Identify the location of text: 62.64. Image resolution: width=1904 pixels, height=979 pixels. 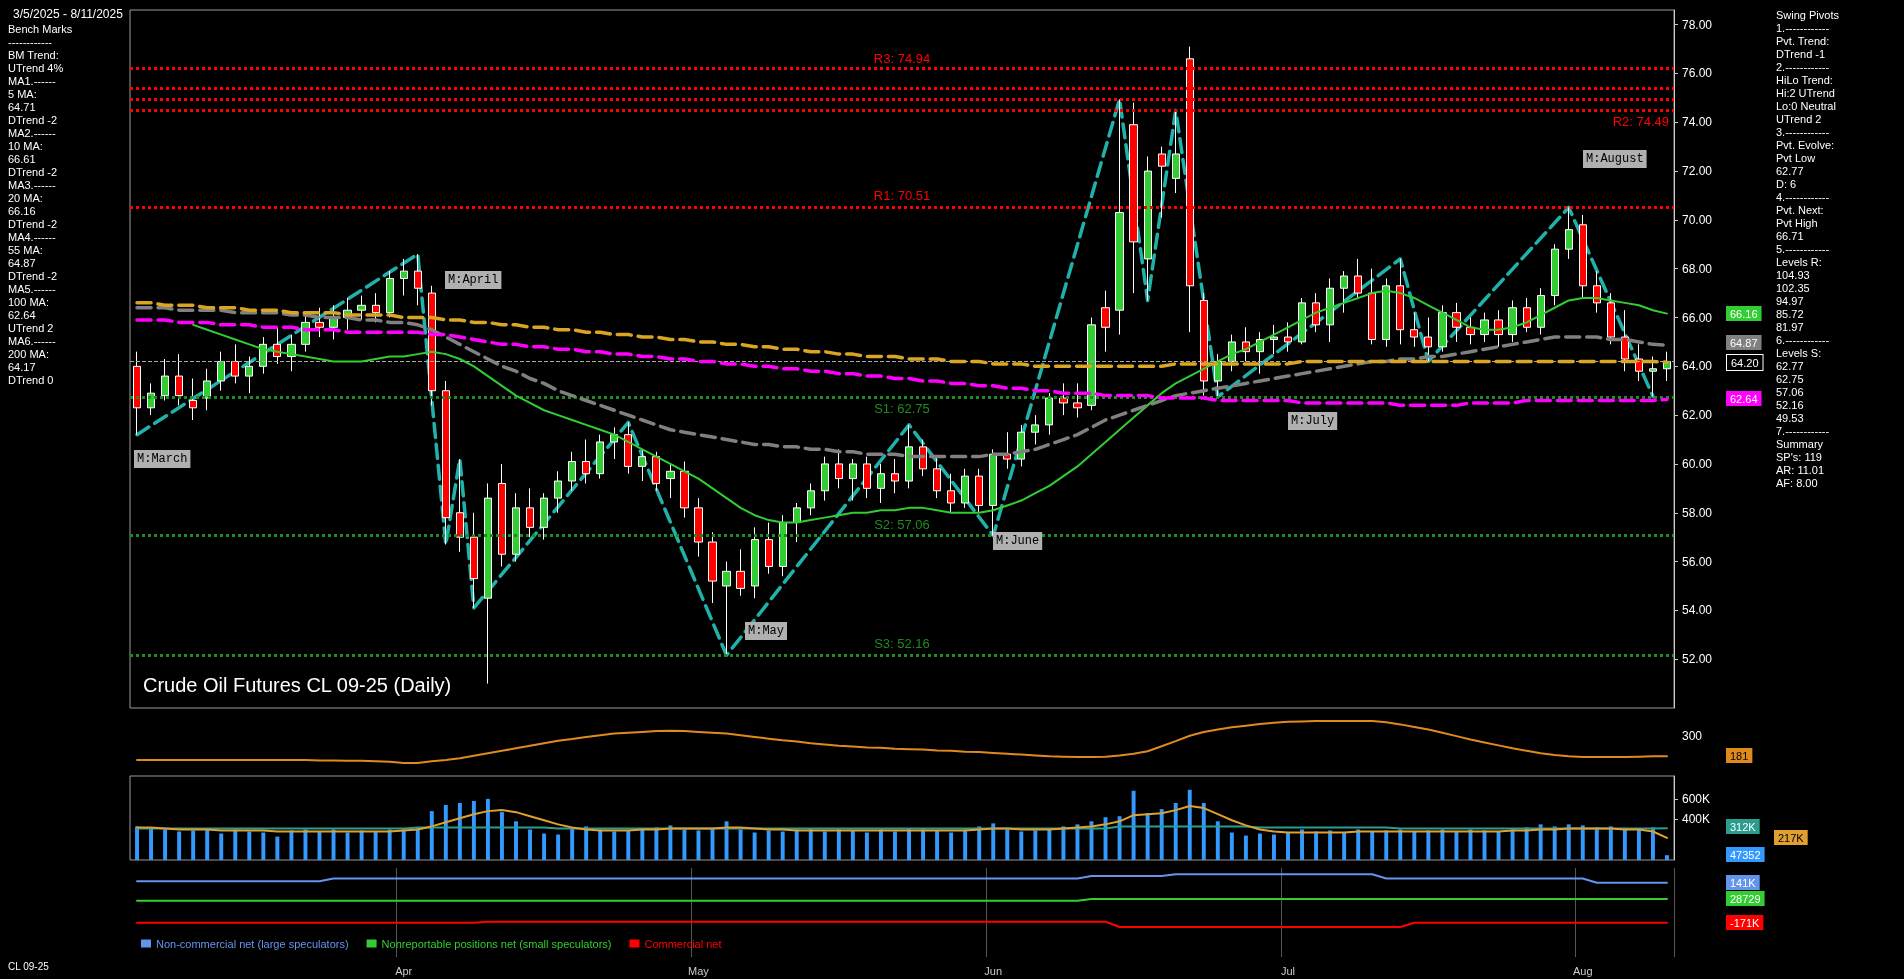
(1744, 398).